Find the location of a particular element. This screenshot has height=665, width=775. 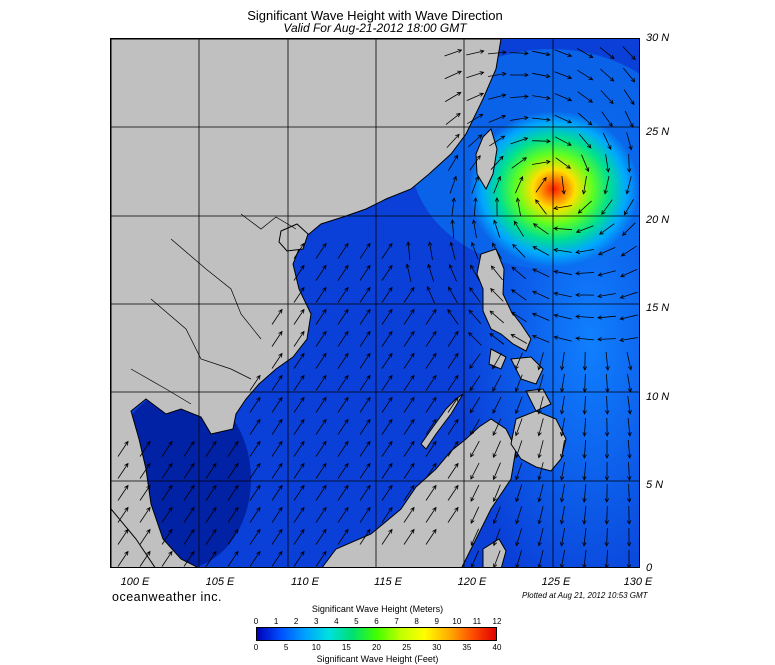

chart-subtitle: Valid For Aug-21-2012 18:00 GMT is located at coordinates (375, 28).